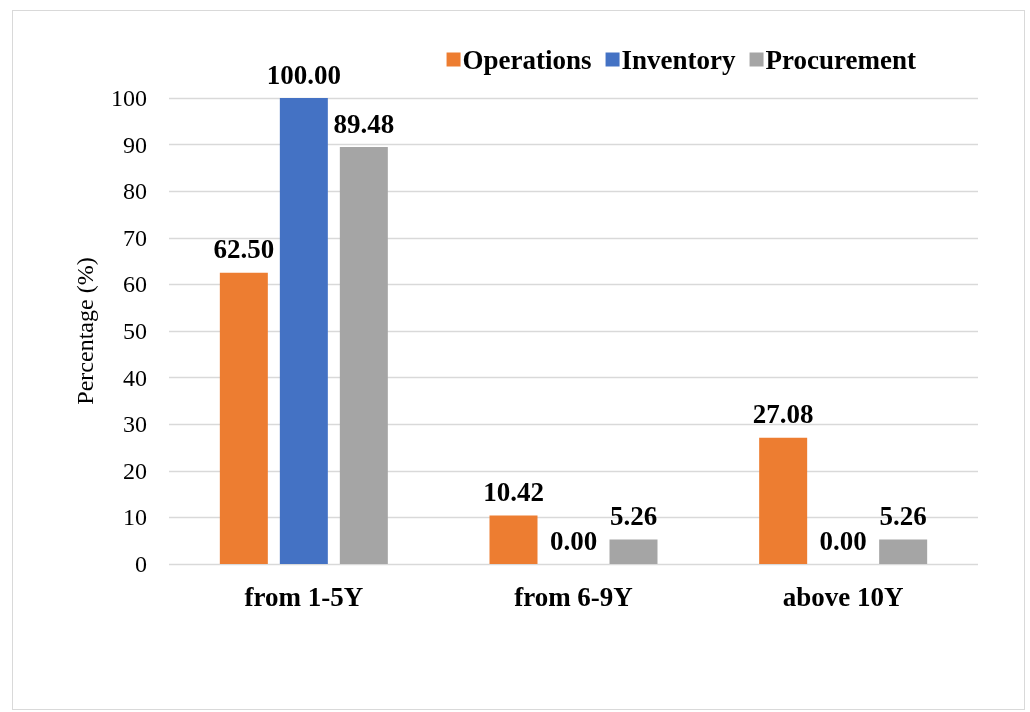  Describe the element at coordinates (135, 284) in the screenshot. I see `y-tick-label: 60` at that location.